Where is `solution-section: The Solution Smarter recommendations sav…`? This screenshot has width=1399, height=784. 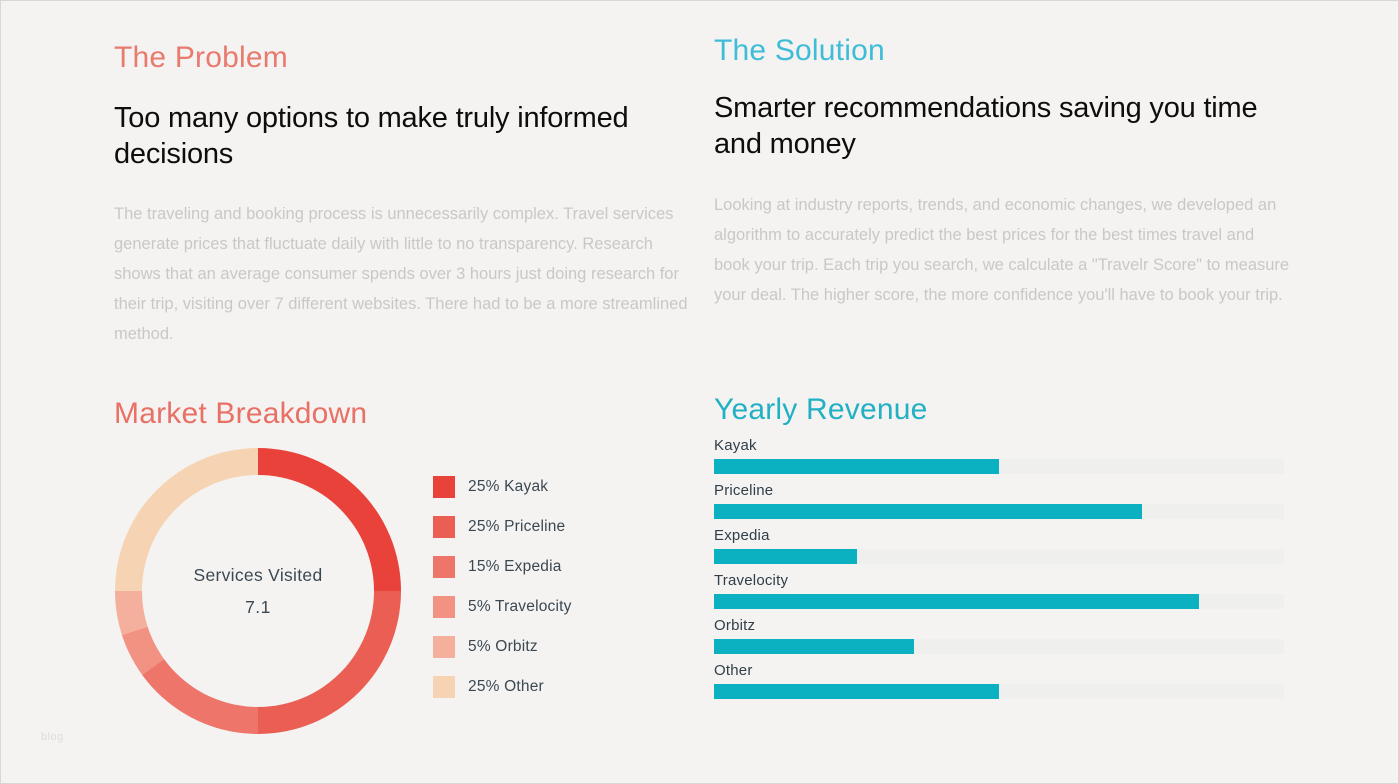 solution-section: The Solution Smarter recommendations sav… is located at coordinates (1004, 172).